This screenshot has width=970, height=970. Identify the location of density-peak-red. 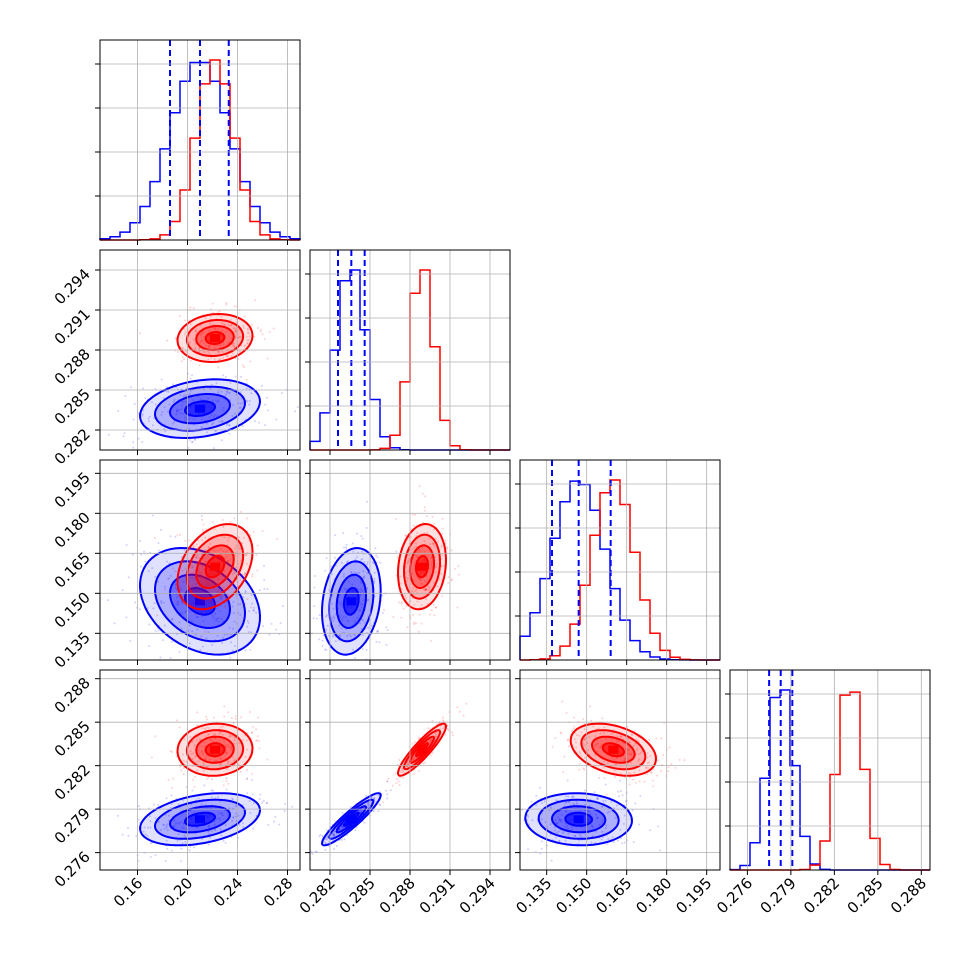
(215, 749).